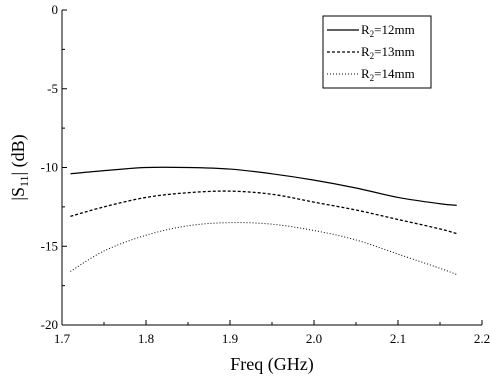 Image resolution: width=490 pixels, height=377 pixels. Describe the element at coordinates (398, 338) in the screenshot. I see `x-tick-label: 2.1` at that location.